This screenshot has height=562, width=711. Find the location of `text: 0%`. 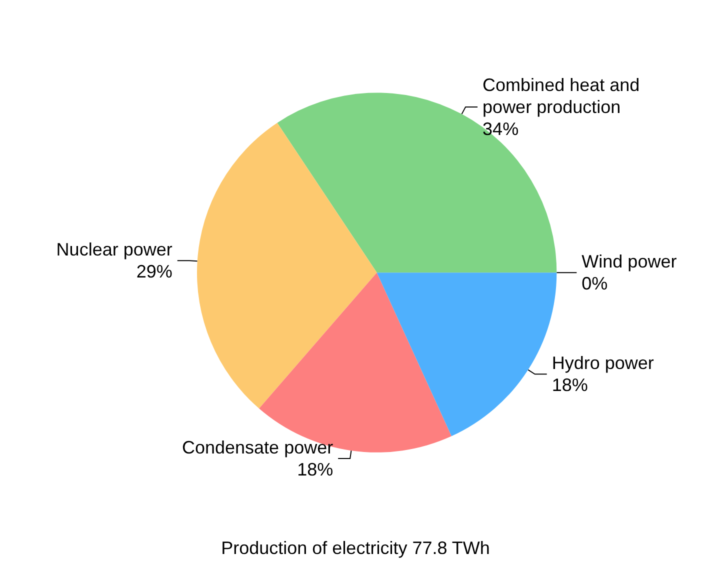

text: 0% is located at coordinates (595, 284).